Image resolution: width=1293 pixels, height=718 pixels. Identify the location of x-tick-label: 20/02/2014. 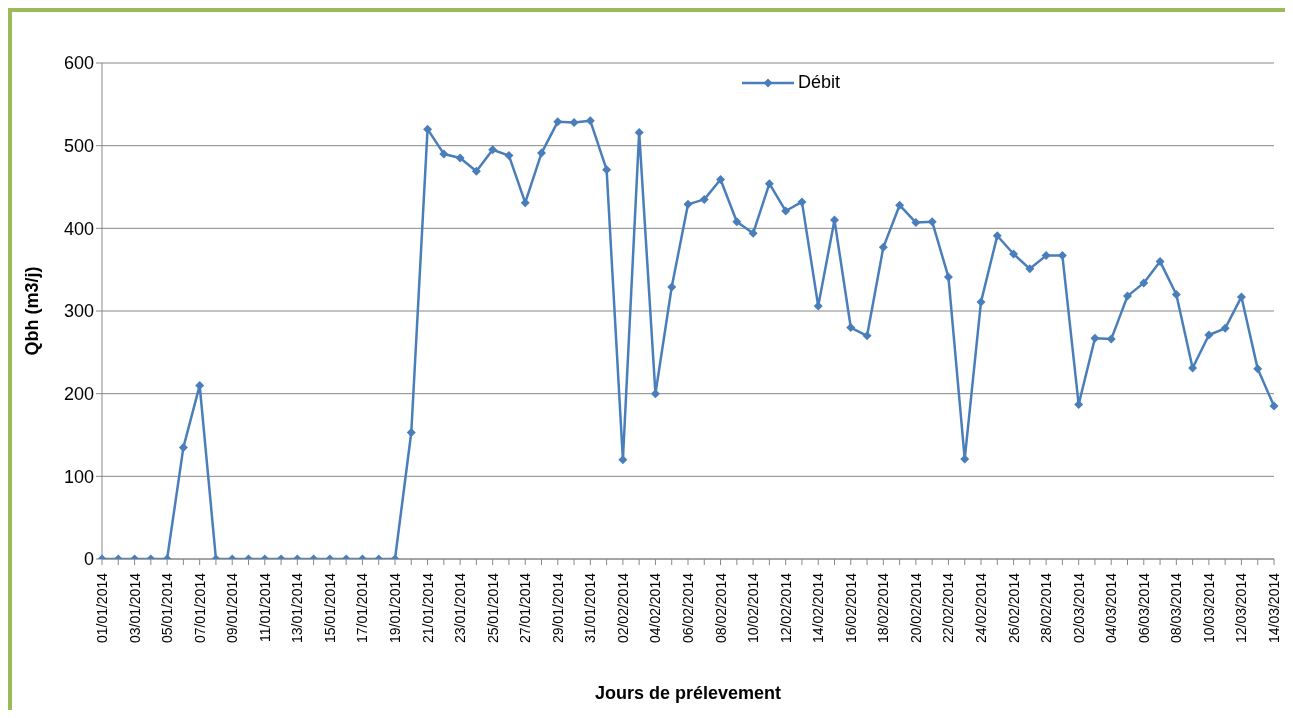
(915, 608).